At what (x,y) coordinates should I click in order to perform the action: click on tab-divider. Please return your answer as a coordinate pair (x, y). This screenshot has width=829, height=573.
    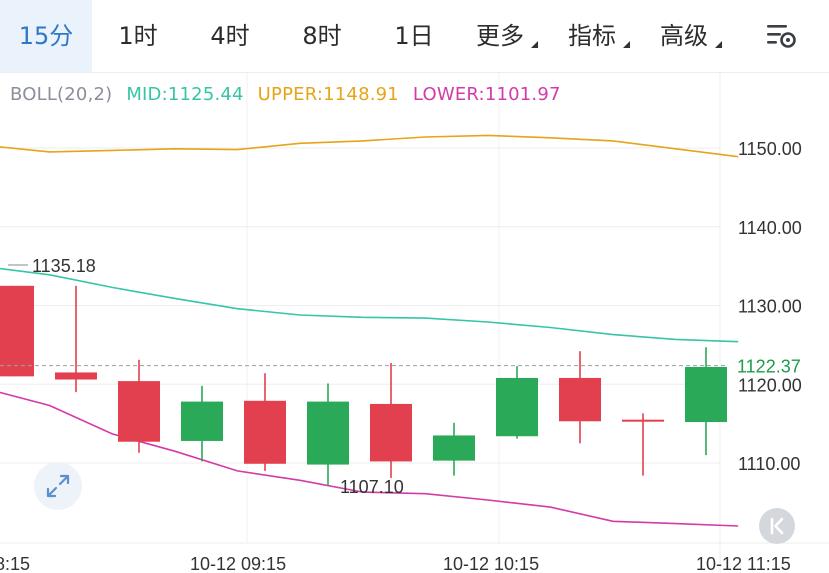
    Looking at the image, I should click on (414, 72).